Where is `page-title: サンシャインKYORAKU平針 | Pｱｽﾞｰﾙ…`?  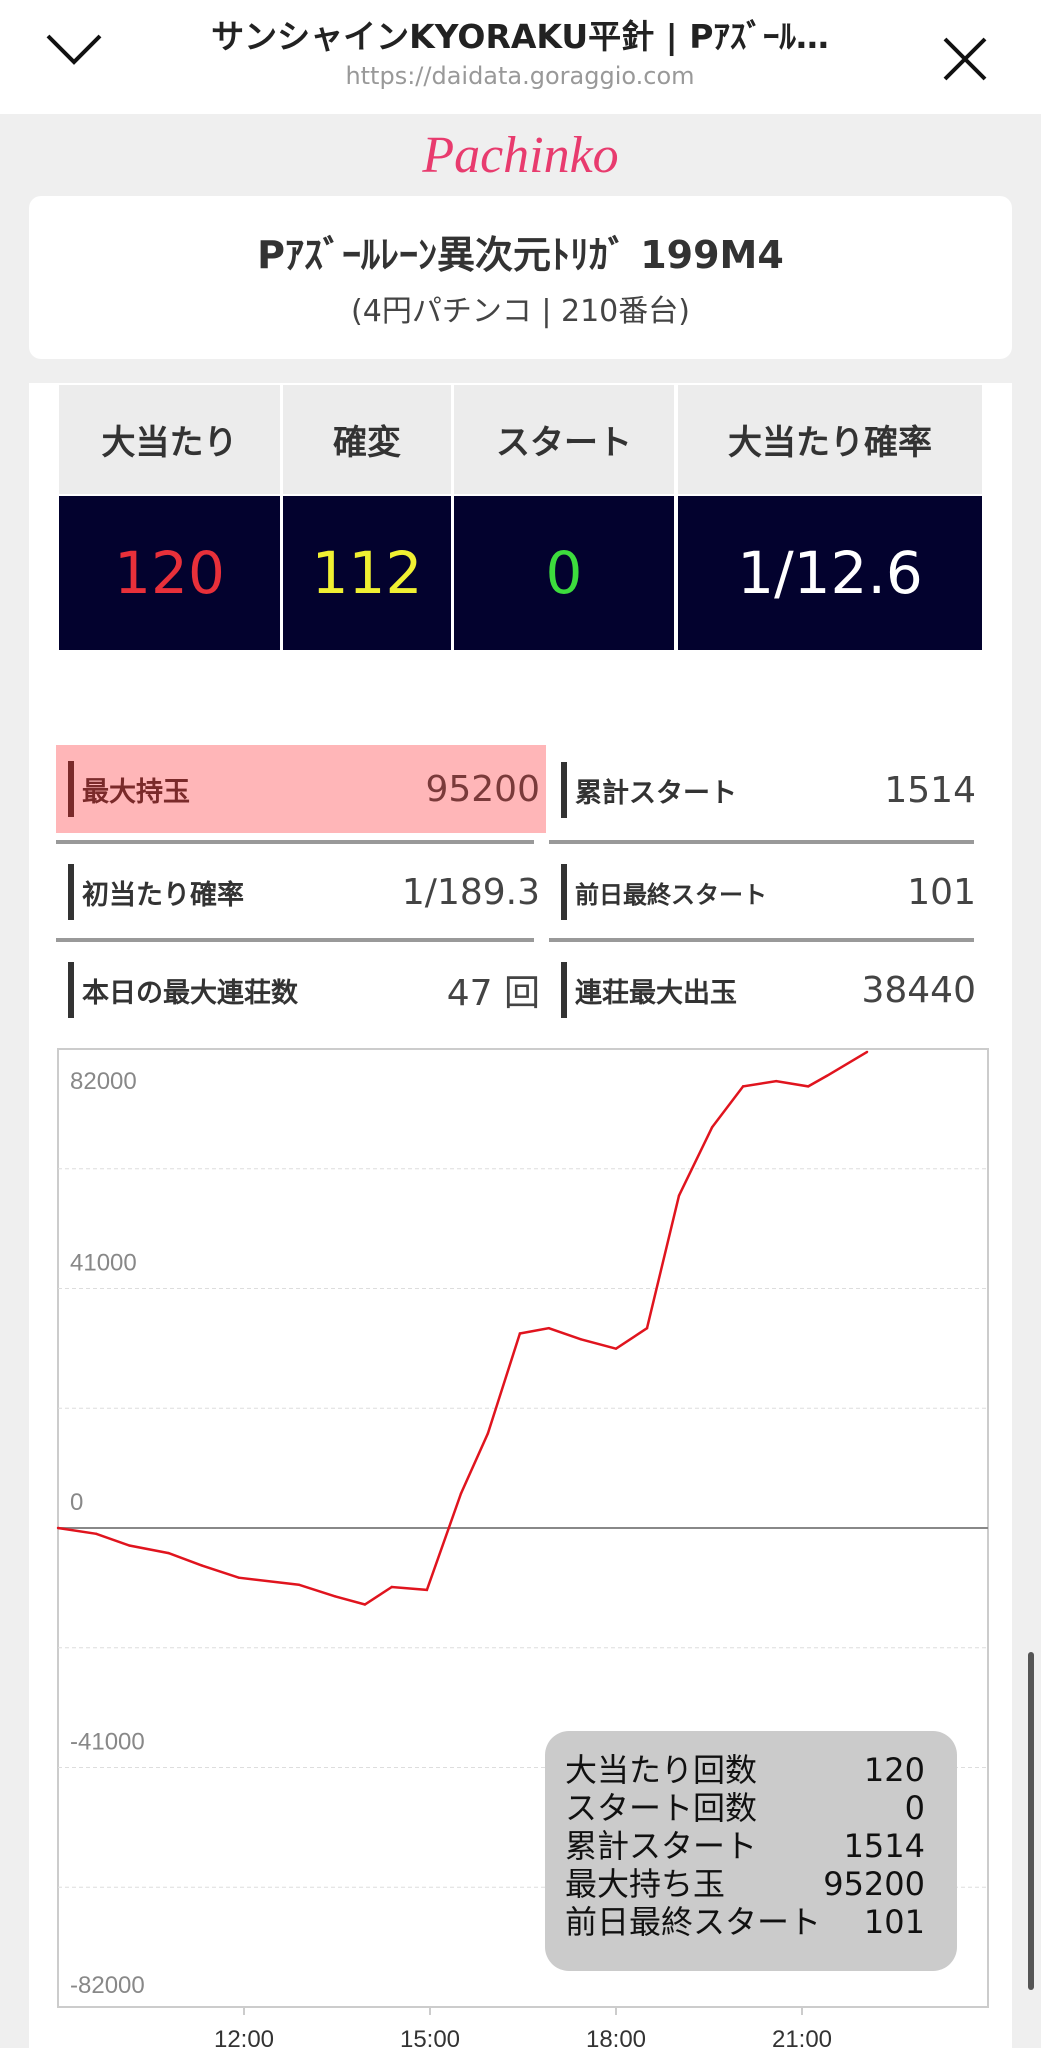 page-title: サンシャインKYORAKU平針 | Pｱｽﾞｰﾙ… is located at coordinates (520, 36).